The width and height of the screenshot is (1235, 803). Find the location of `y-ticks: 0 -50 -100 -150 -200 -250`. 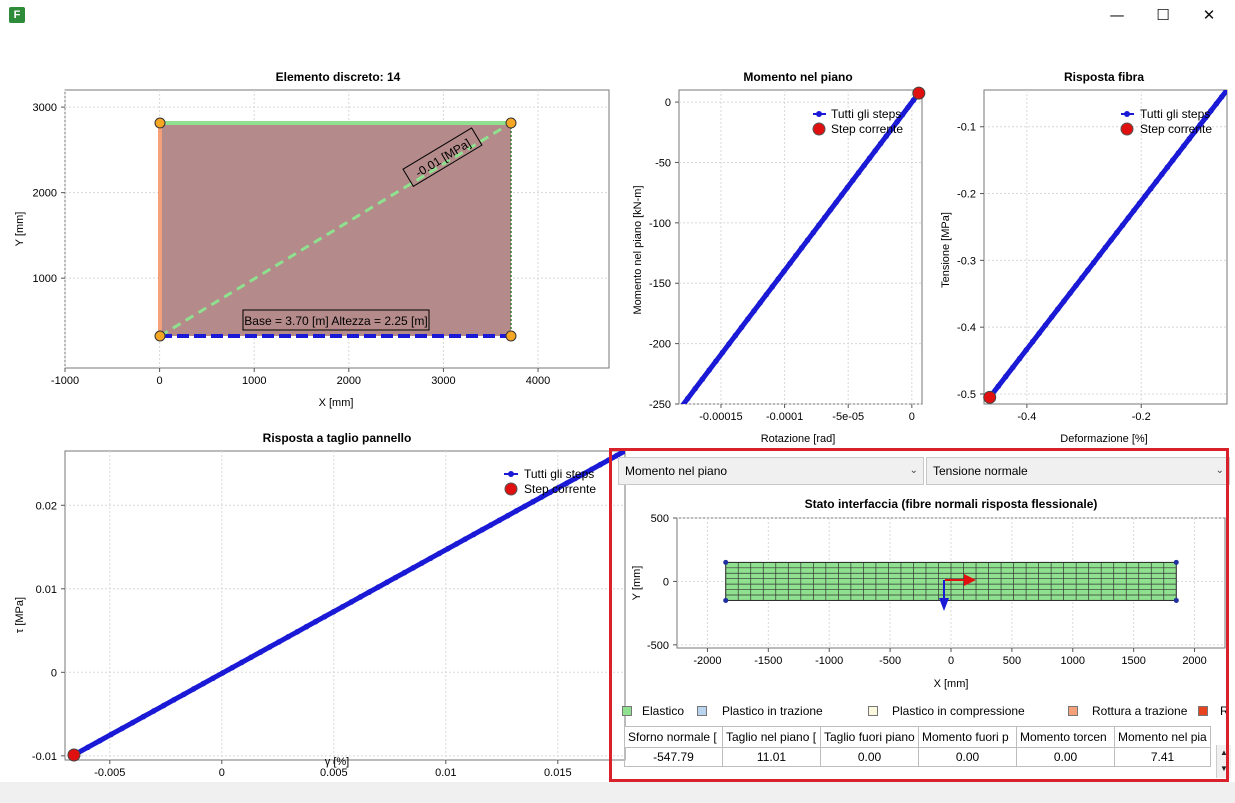

y-ticks: 0 -50 -100 -150 -200 -250 is located at coordinates (664, 254).